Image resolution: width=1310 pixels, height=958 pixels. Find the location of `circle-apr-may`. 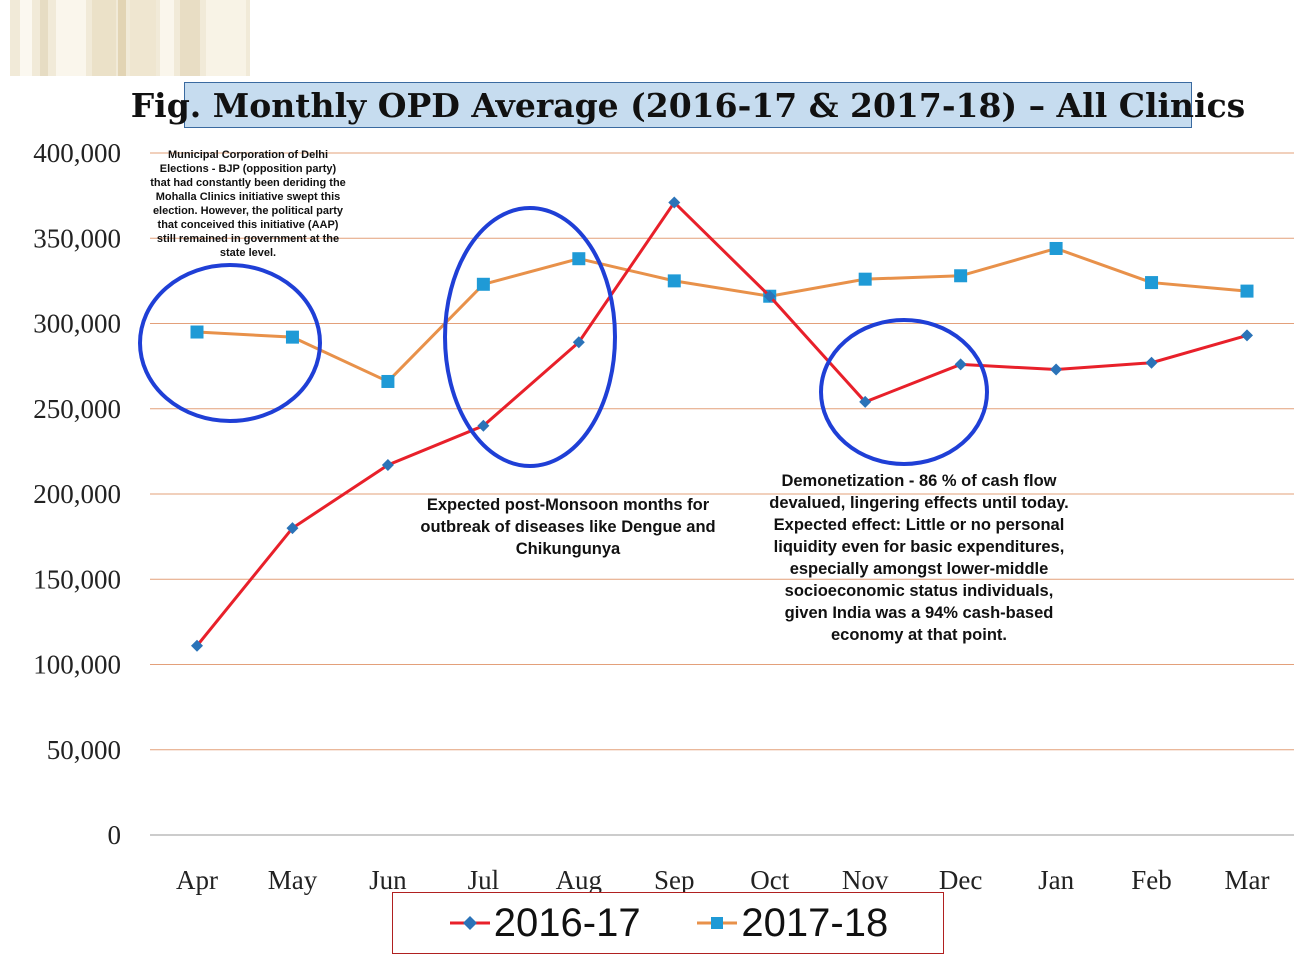

circle-apr-may is located at coordinates (230, 343).